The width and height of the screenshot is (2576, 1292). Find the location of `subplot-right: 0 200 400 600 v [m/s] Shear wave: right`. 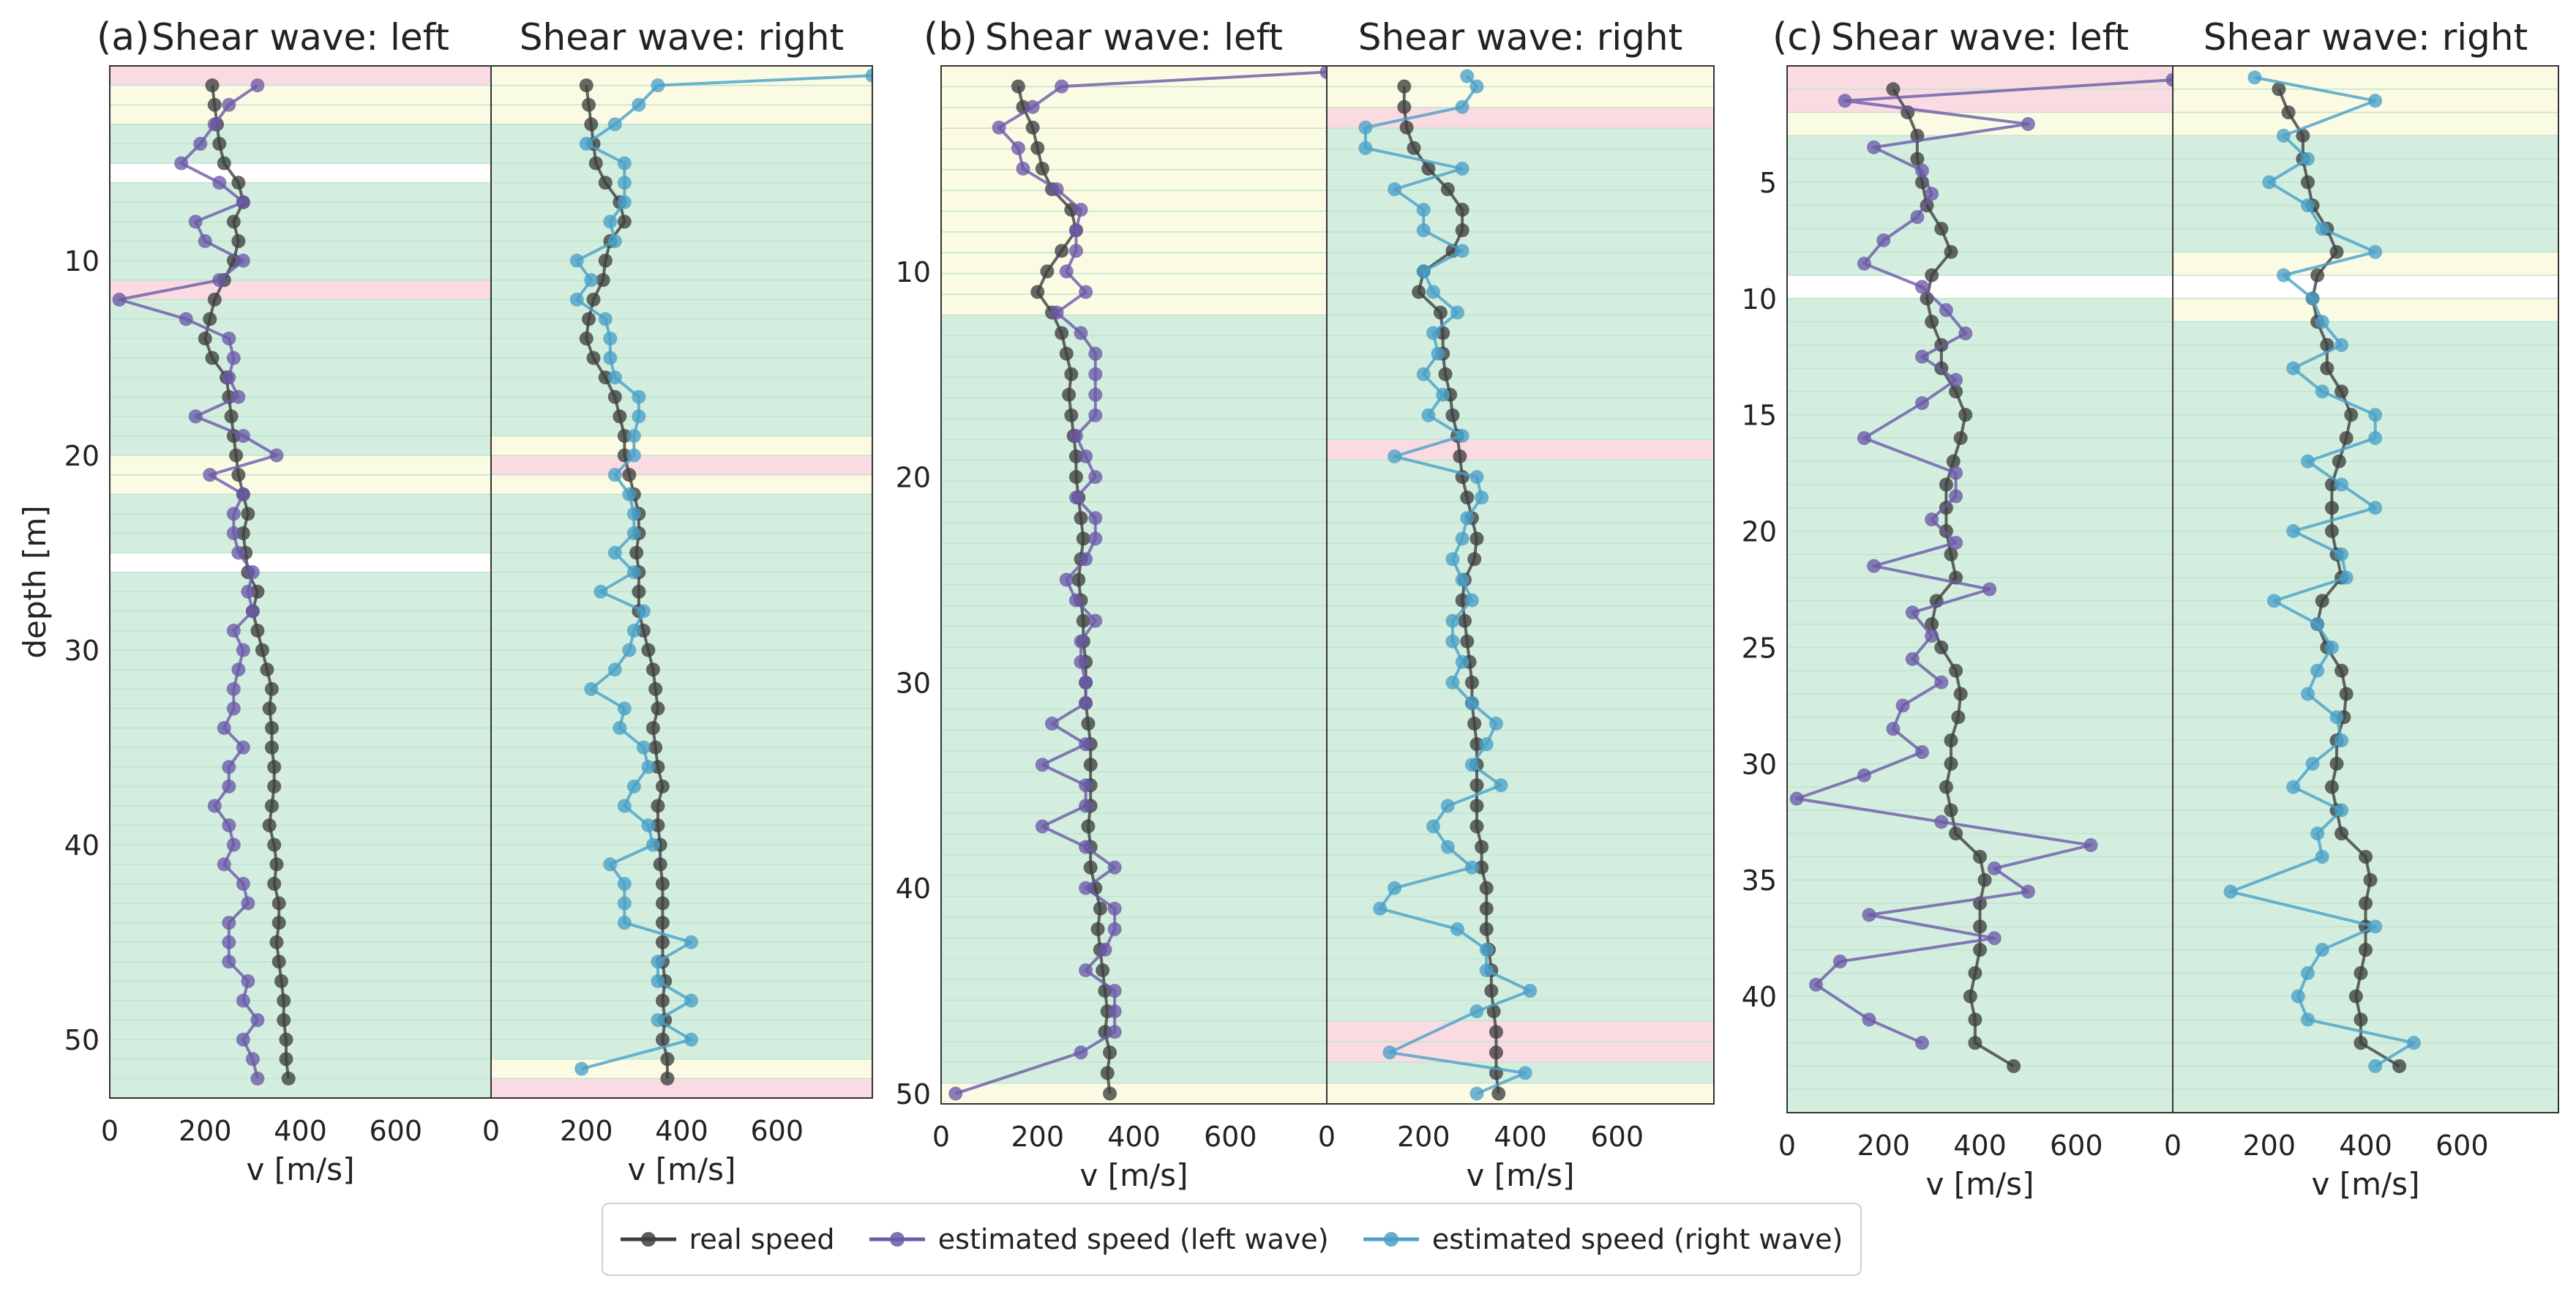

subplot-right: 0 200 400 600 v [m/s] Shear wave: right is located at coordinates (2361, 609).